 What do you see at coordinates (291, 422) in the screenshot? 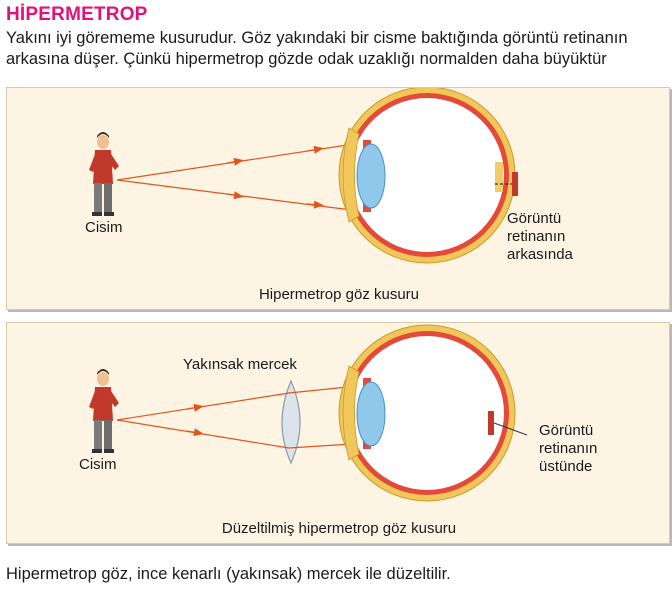
I see `converging-lens-icon` at bounding box center [291, 422].